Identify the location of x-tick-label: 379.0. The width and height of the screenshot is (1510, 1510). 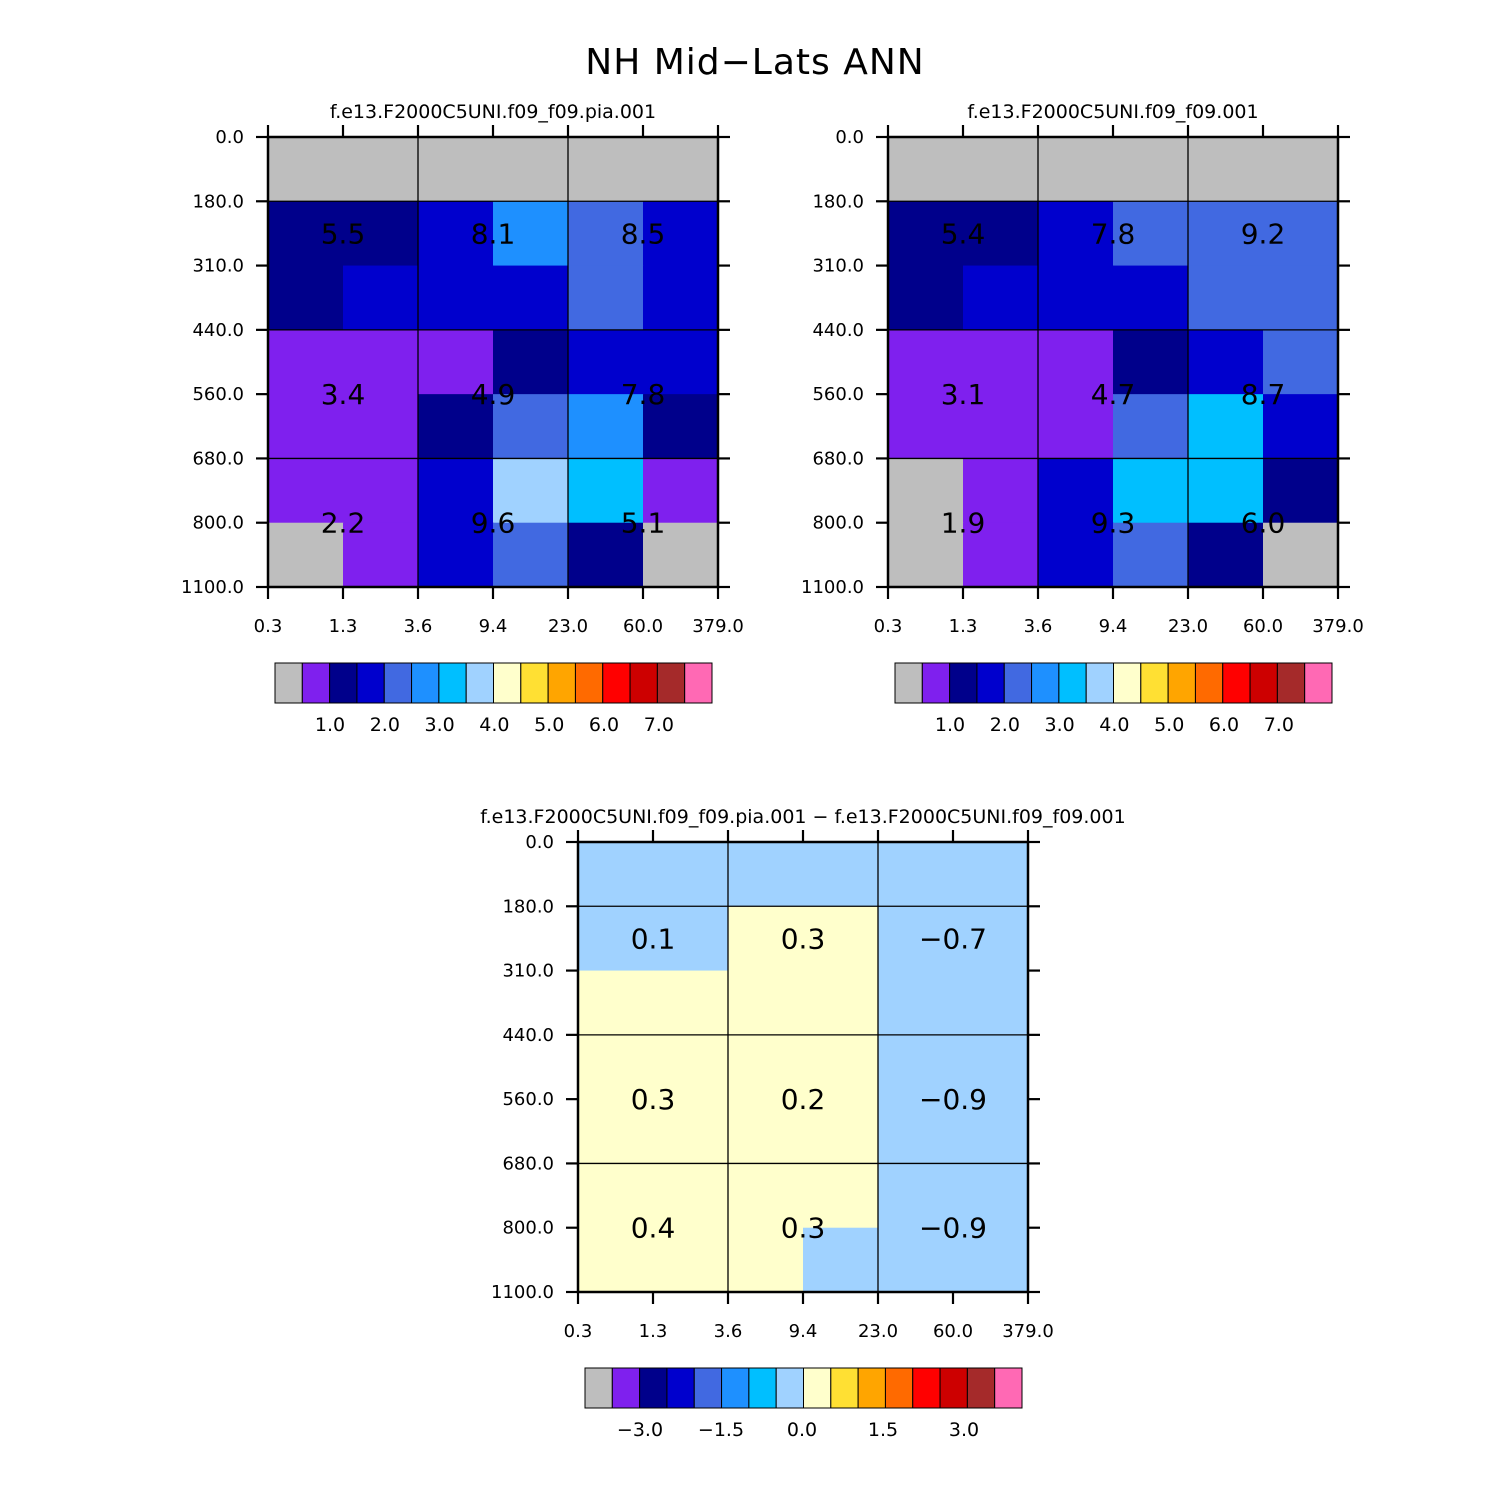
(718, 626).